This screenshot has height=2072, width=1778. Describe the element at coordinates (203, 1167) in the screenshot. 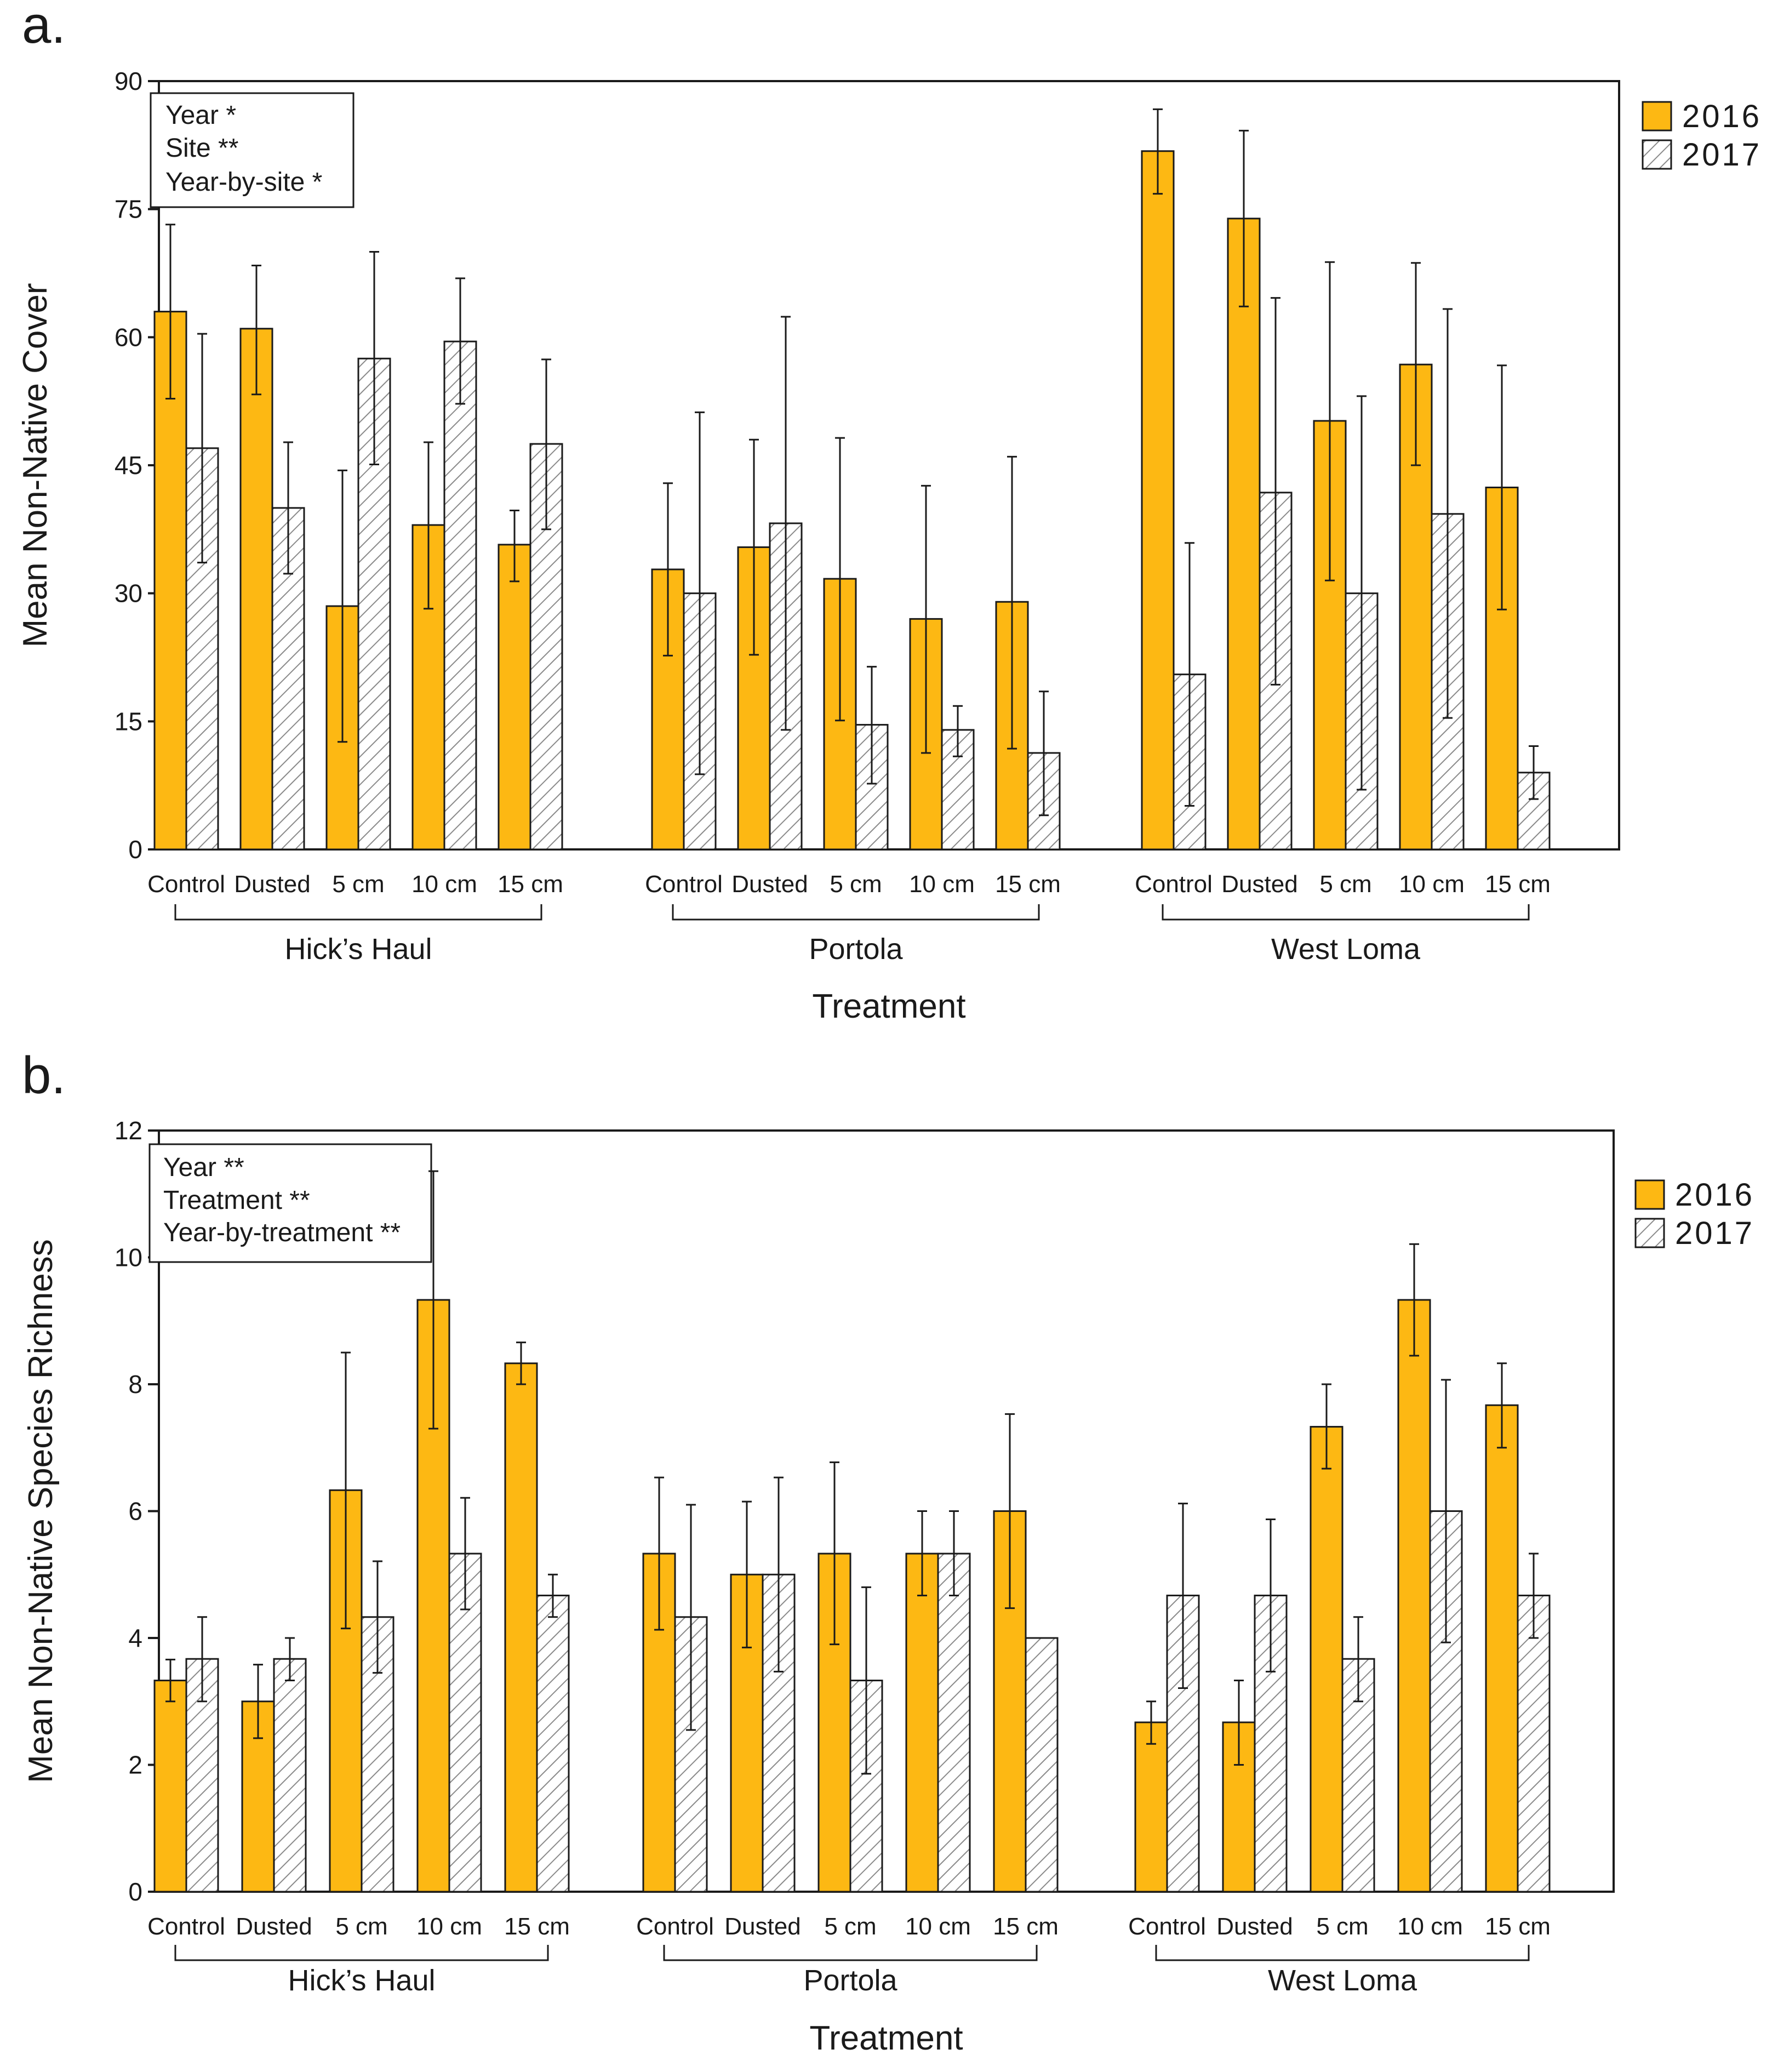

I see `stats-line: Year **` at that location.